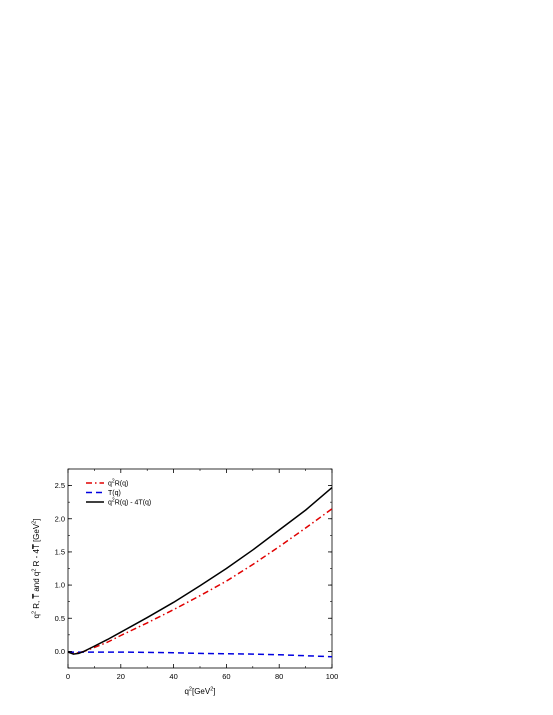 This screenshot has width=553, height=715. I want to click on legend: q2R(q) T(q)q2R(q) - 4T(q), so click(118, 493).